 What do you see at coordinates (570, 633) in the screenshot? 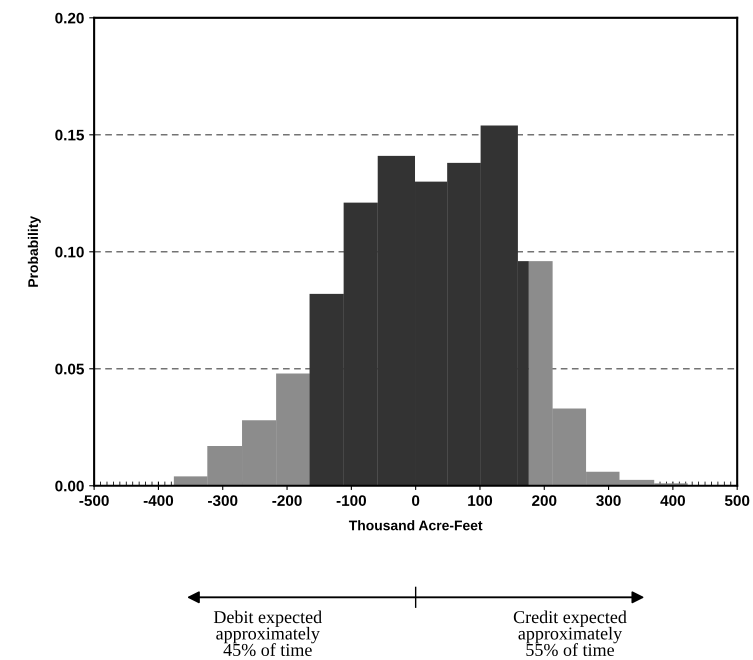
I see `text: Credit expected approximately 55% of time` at bounding box center [570, 633].